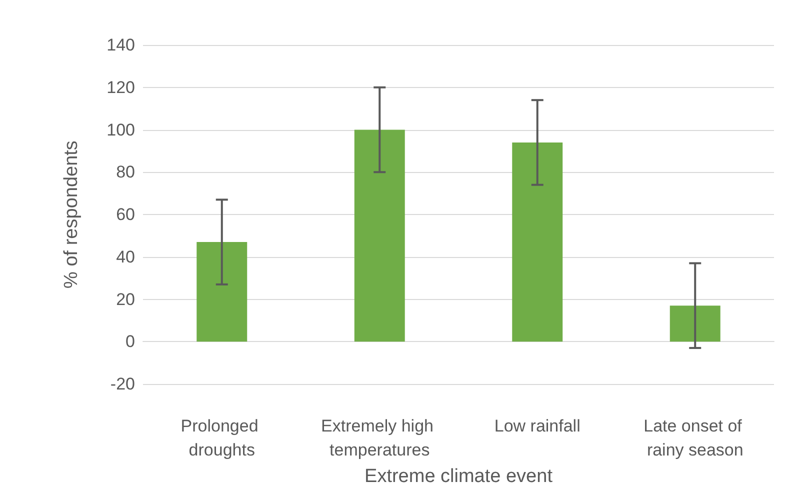 The image size is (788, 495). Describe the element at coordinates (122, 384) in the screenshot. I see `y-tick-label: -20` at that location.